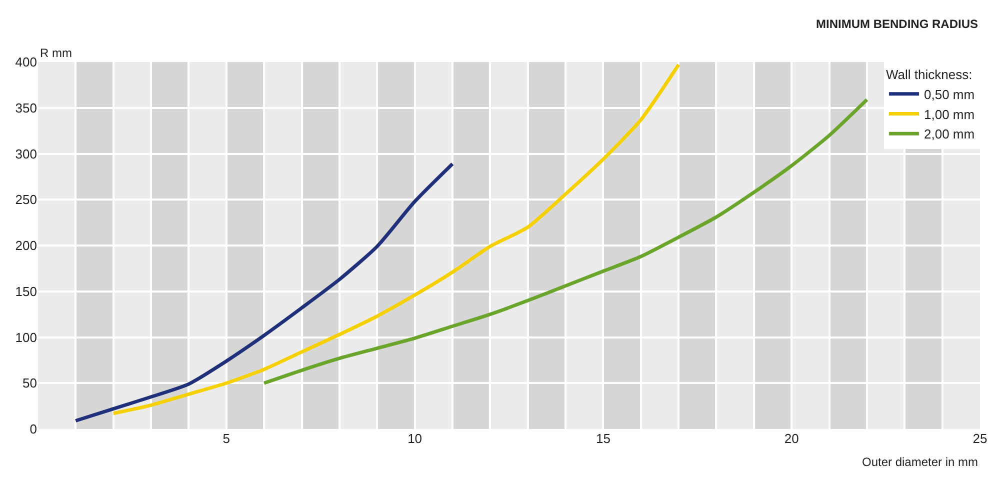 This screenshot has width=1000, height=481. I want to click on x-tick-label: 5, so click(226, 438).